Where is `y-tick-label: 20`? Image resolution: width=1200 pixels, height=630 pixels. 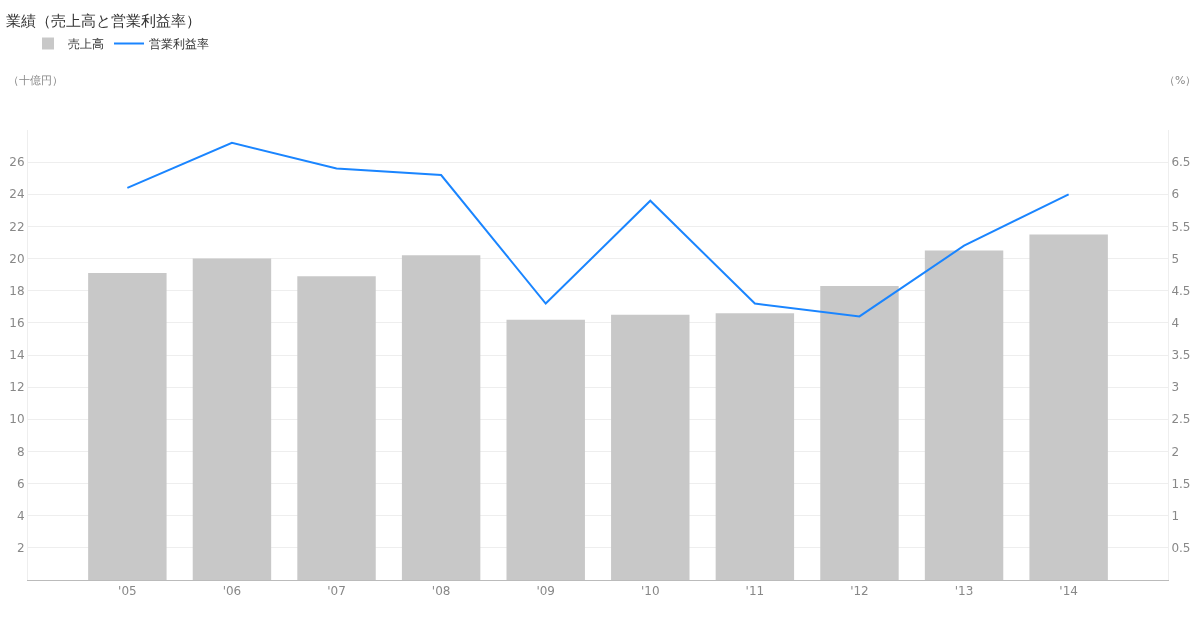
y-tick-label: 20 is located at coordinates (17, 258).